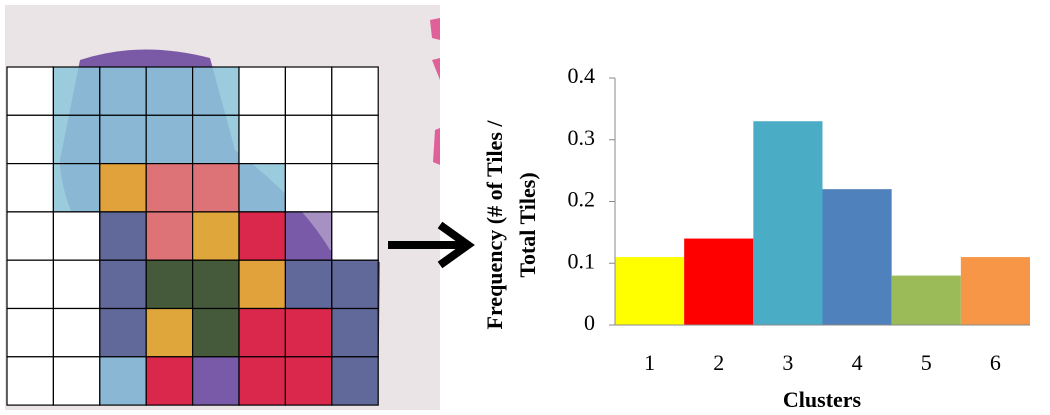 The height and width of the screenshot is (415, 1050). What do you see at coordinates (822, 399) in the screenshot?
I see `x-axis-label: Clusters` at bounding box center [822, 399].